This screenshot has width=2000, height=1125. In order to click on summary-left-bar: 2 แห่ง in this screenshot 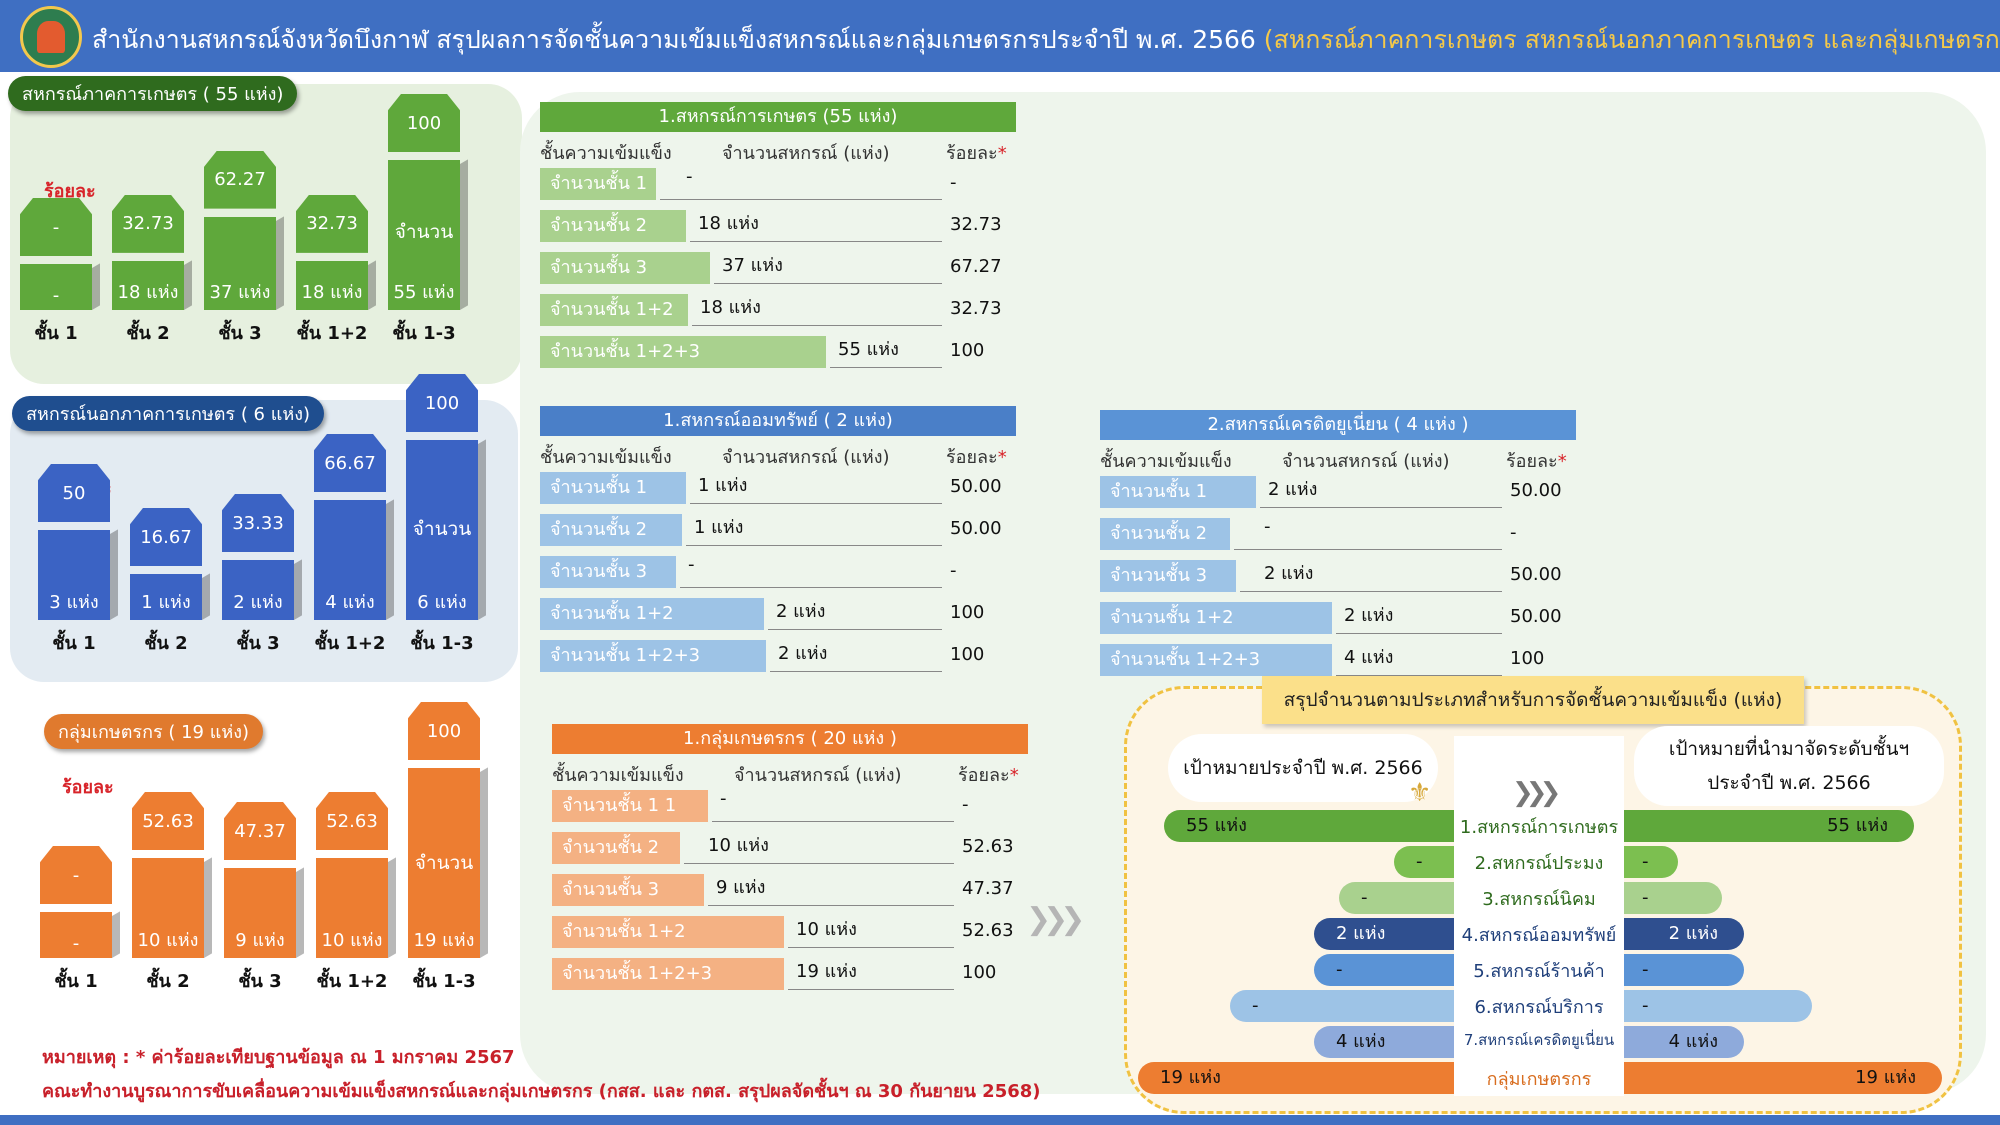, I will do `click(1384, 934)`.